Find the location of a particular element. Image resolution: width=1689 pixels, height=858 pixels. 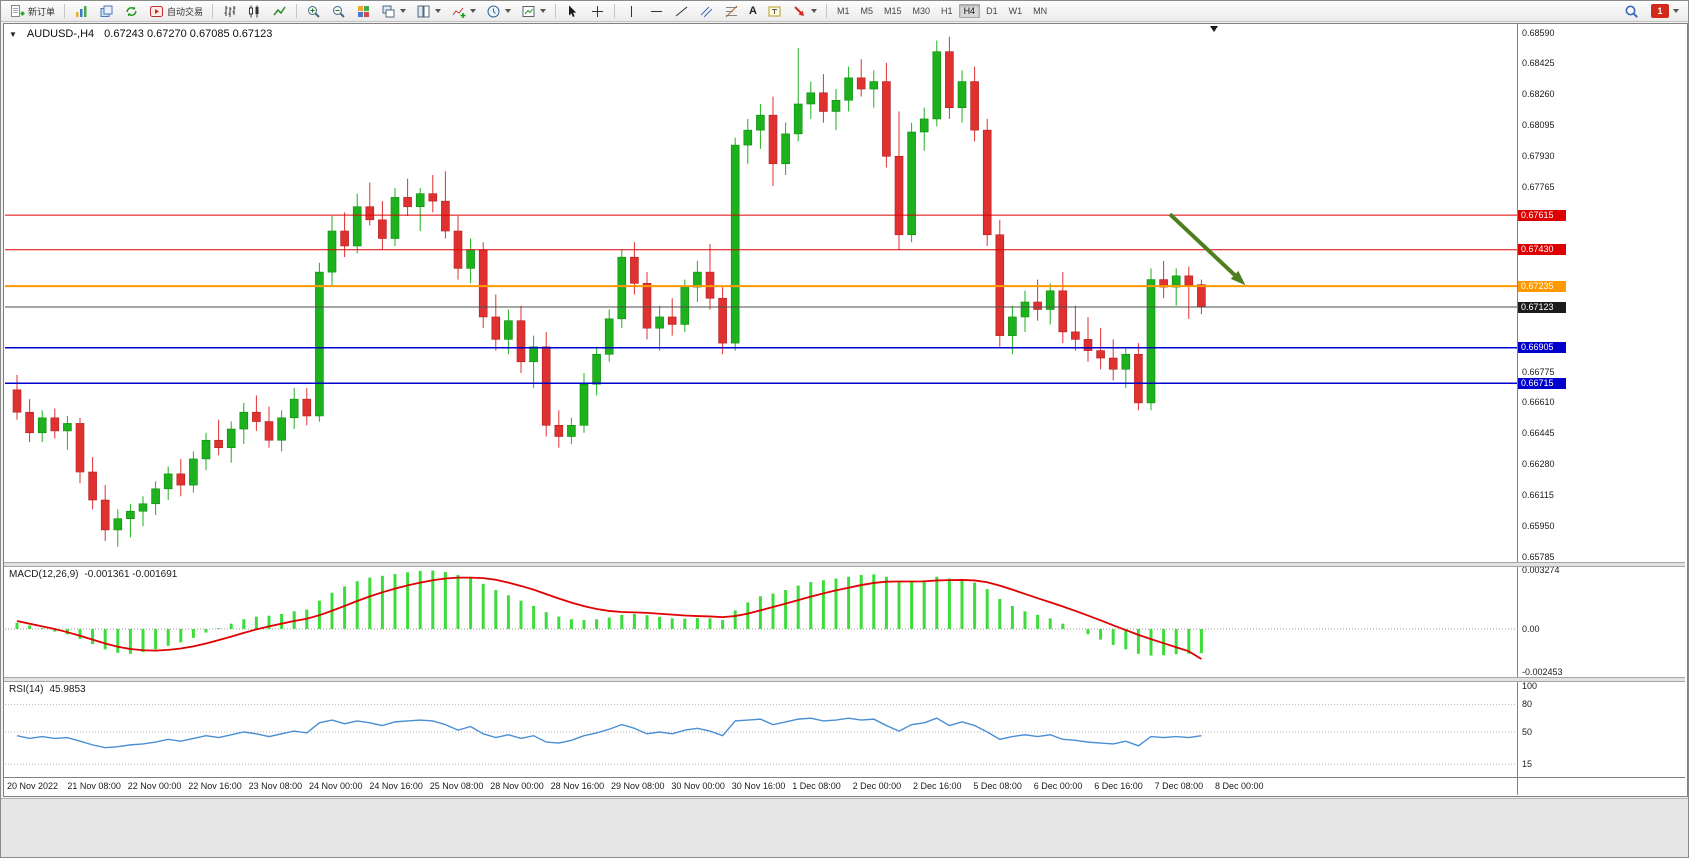

timeframe-button-m30: M30 is located at coordinates (921, 11).